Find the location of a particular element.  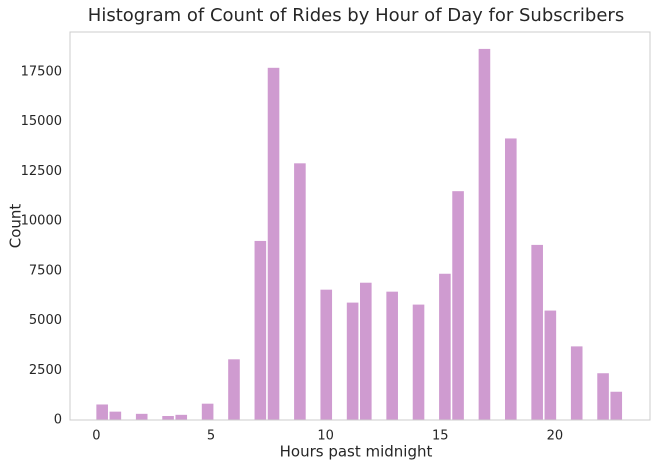

x-tick-label: 0 is located at coordinates (96, 436).